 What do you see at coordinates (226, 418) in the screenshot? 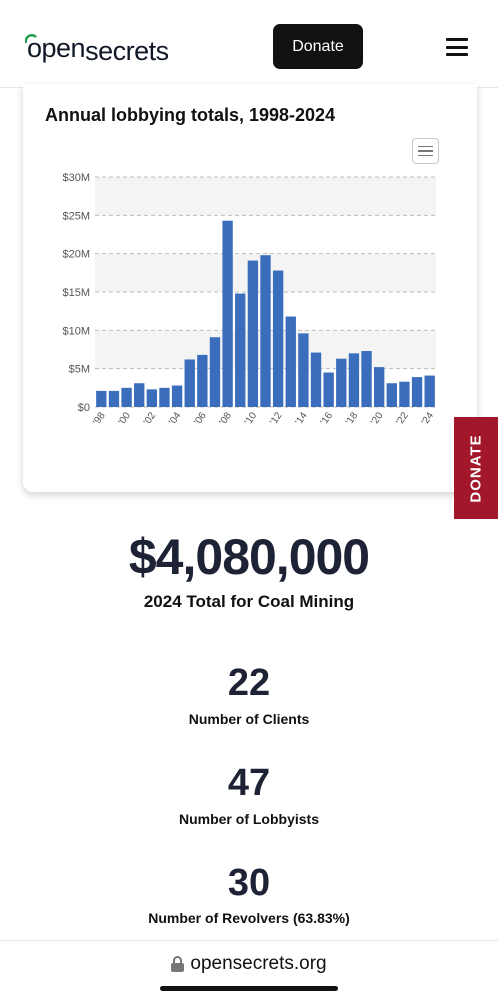
I see `x-tick-label: '08` at bounding box center [226, 418].